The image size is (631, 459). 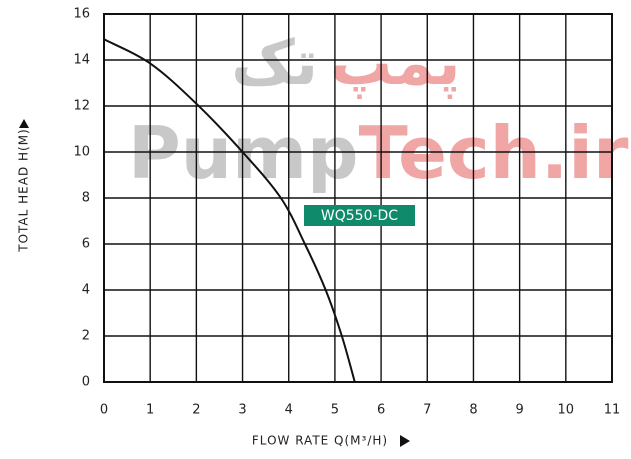 What do you see at coordinates (104, 410) in the screenshot?
I see `x-tick-label: 0` at bounding box center [104, 410].